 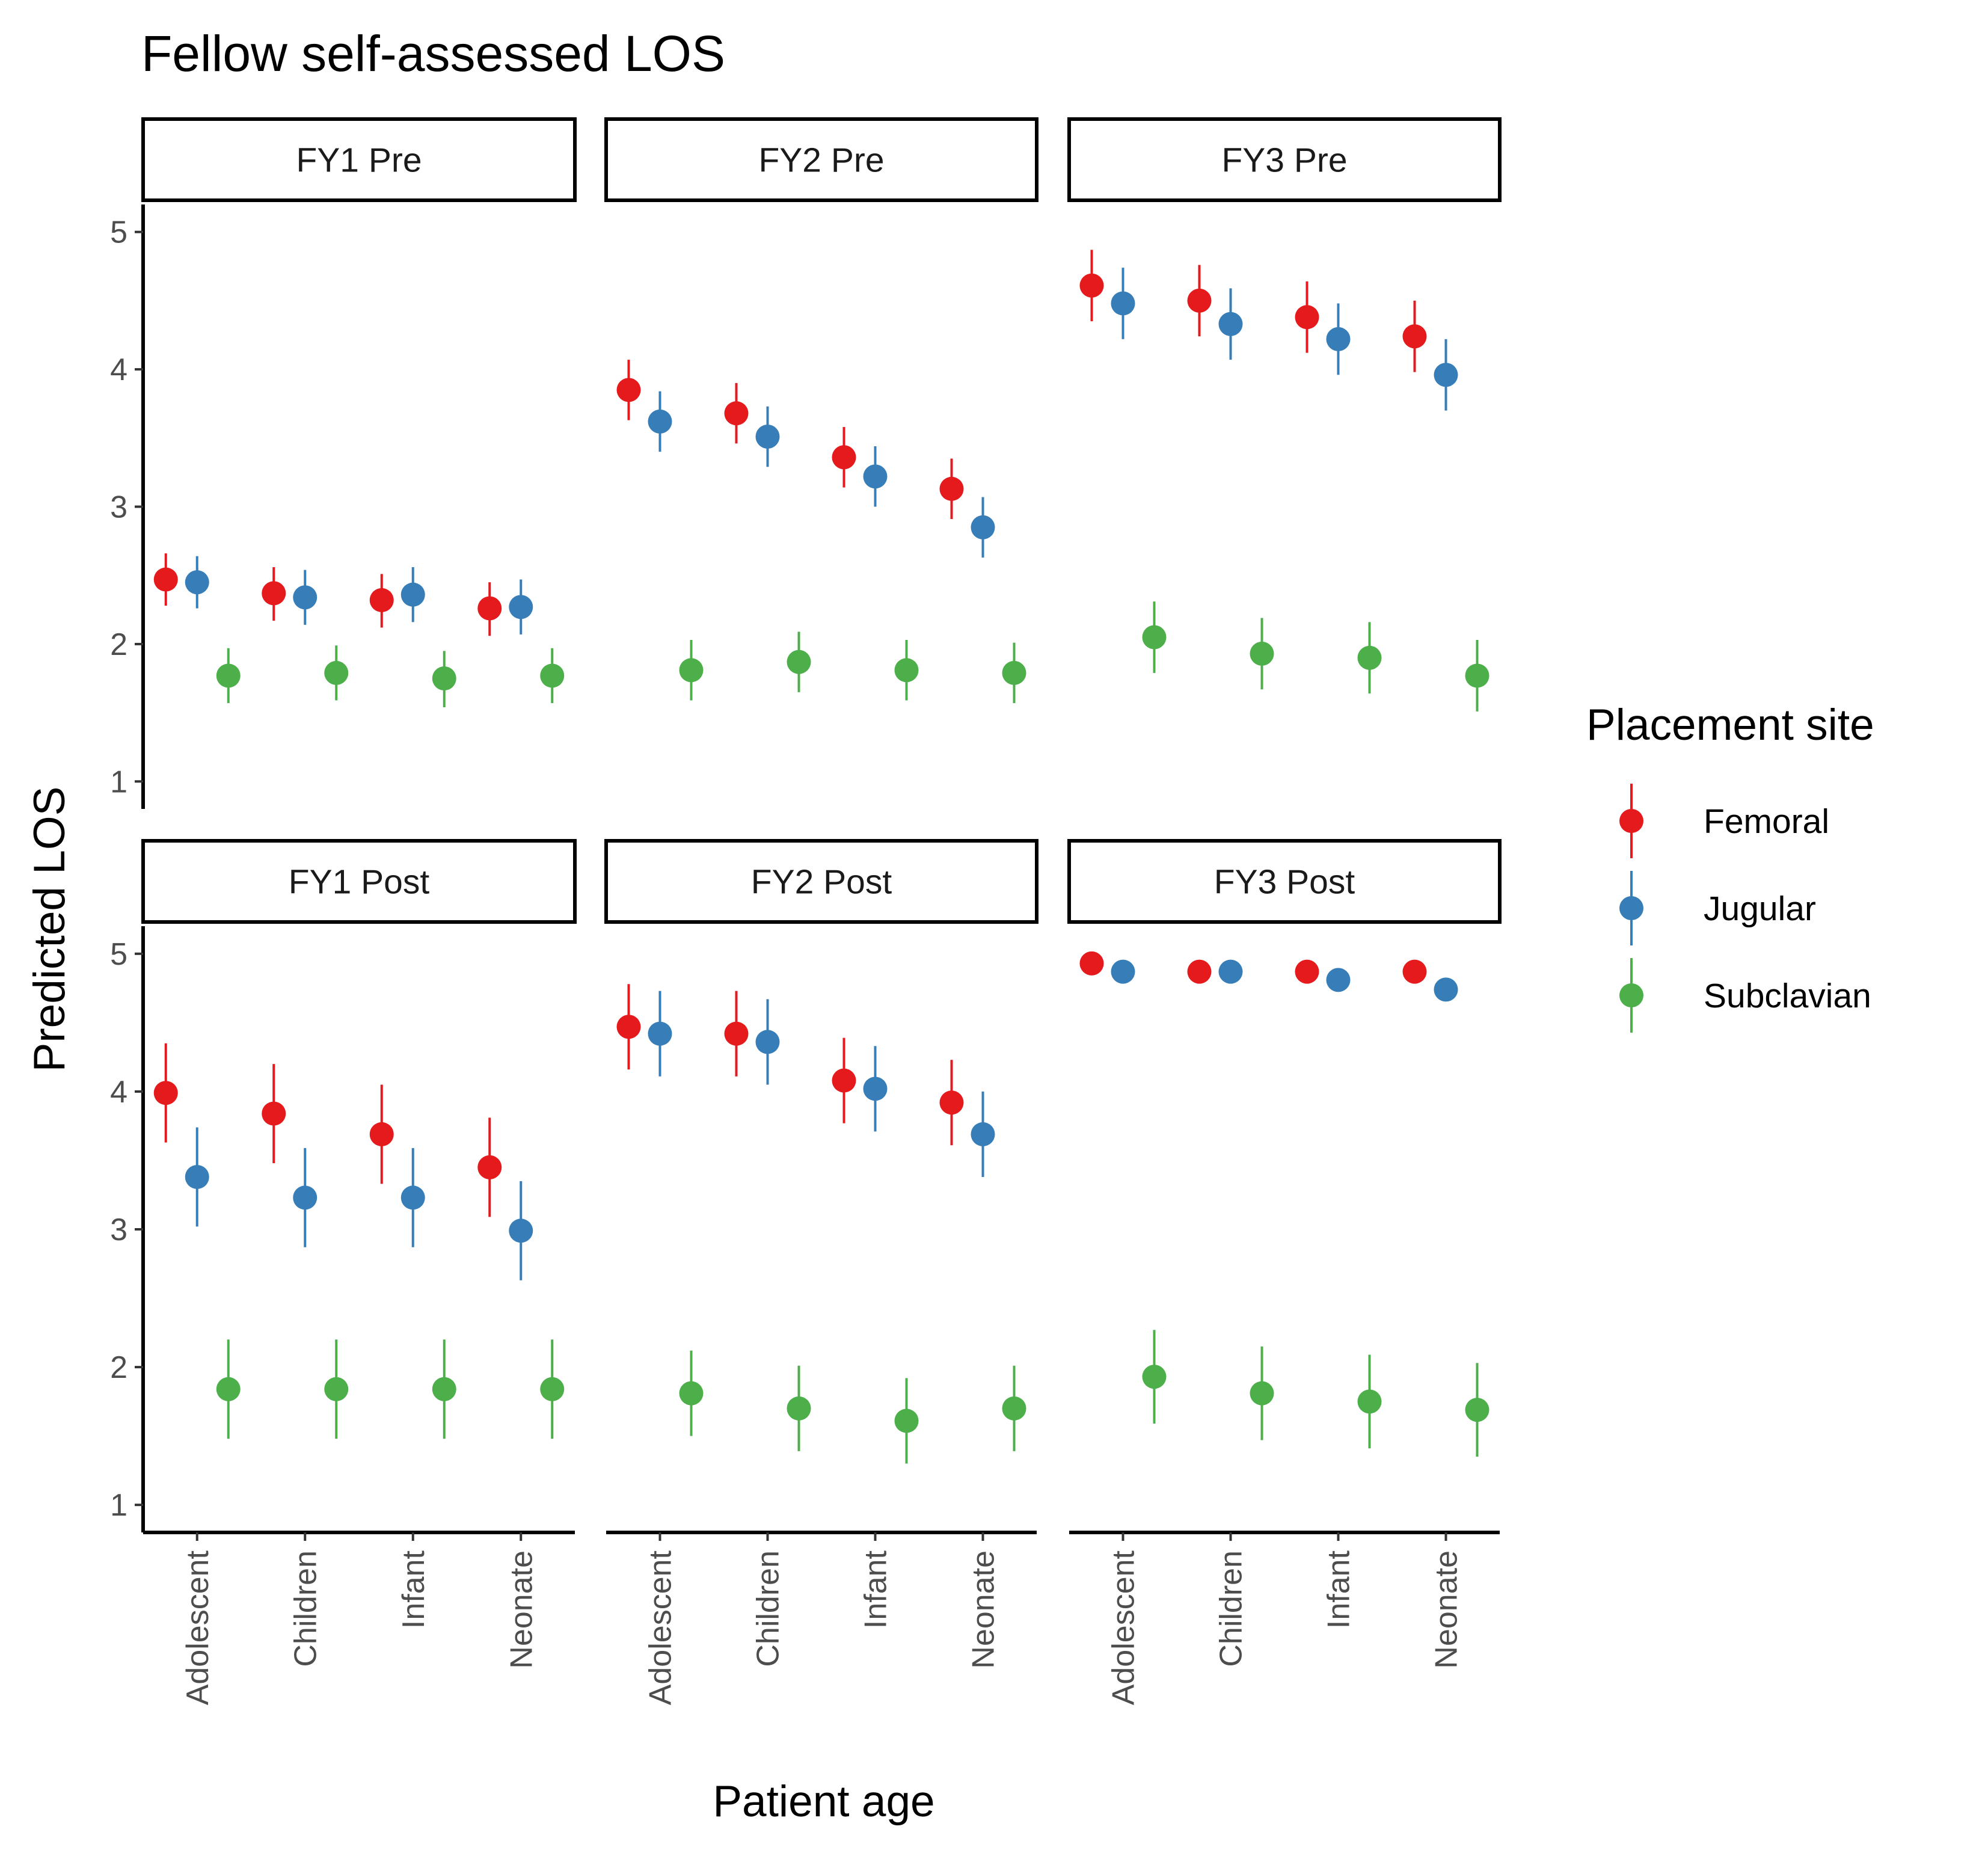 I want to click on legend-label-subclavian: Subclavian, so click(x=1787, y=996).